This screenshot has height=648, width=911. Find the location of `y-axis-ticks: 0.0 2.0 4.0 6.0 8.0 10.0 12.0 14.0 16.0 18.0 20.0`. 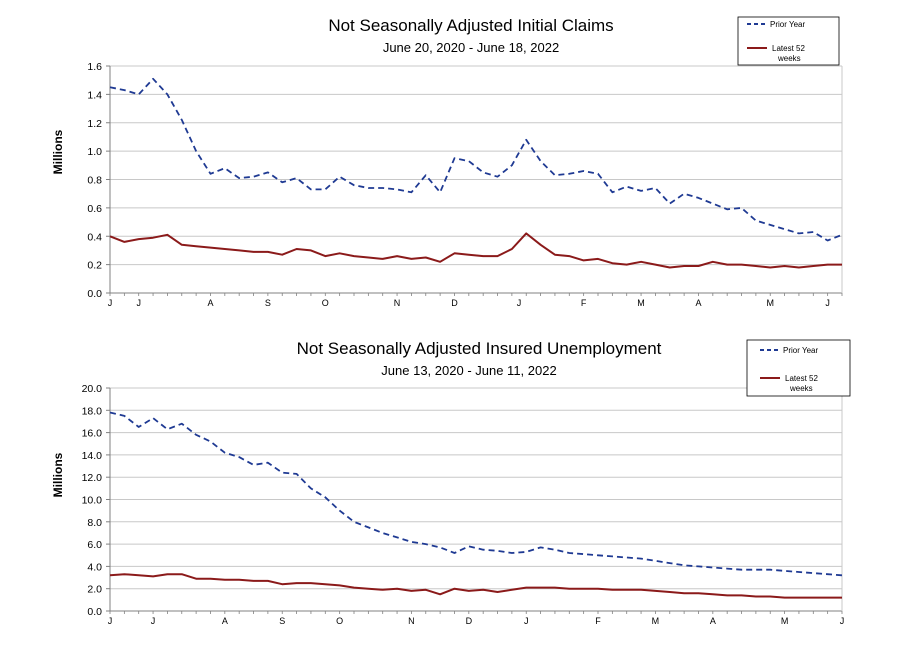

y-axis-ticks: 0.0 2.0 4.0 6.0 8.0 10.0 12.0 14.0 16.0 18.0 20.0 is located at coordinates (92, 500).